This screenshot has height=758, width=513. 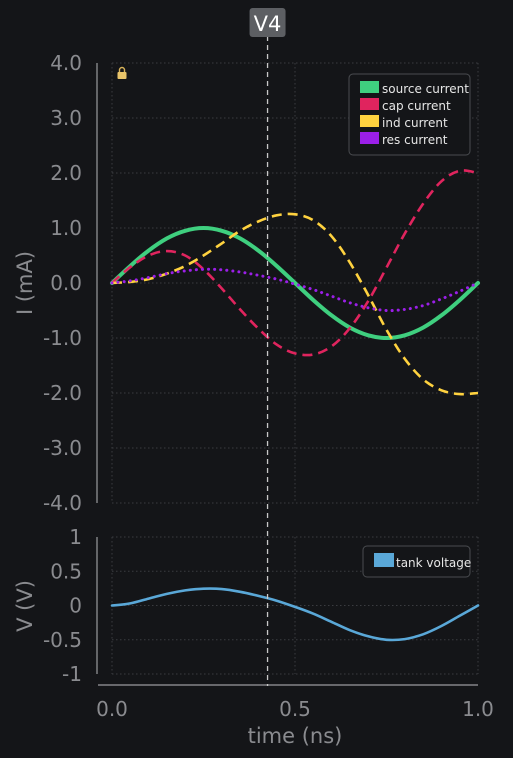 What do you see at coordinates (75, 606) in the screenshot?
I see `y-tick-label: 0` at bounding box center [75, 606].